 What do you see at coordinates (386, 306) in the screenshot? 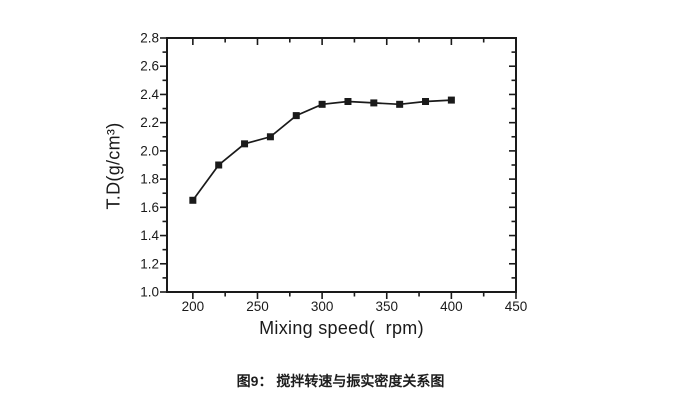
I see `x-tick-label: 350` at bounding box center [386, 306].